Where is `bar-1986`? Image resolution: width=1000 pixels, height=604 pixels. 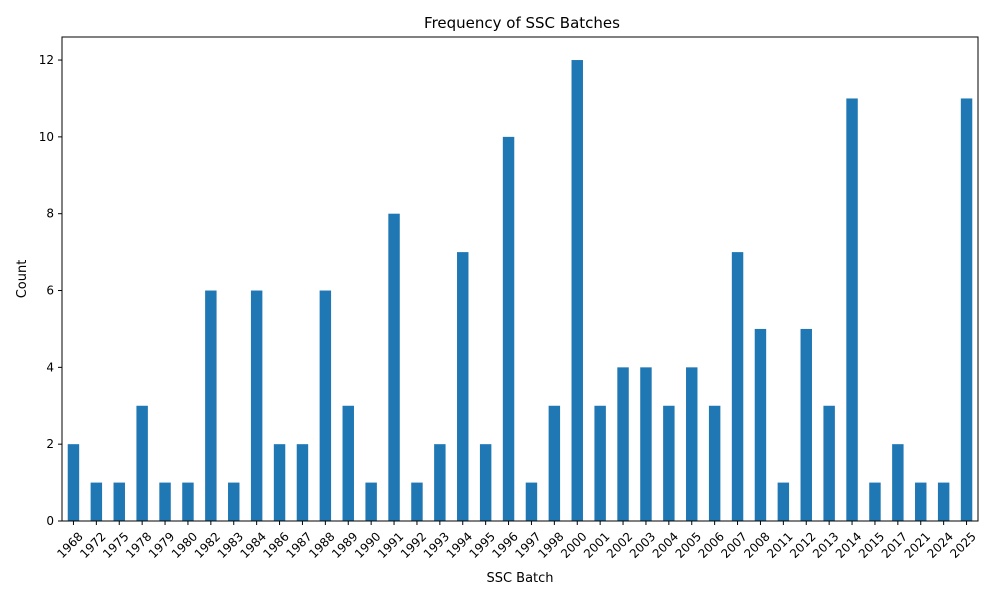
bar-1986 is located at coordinates (279, 482).